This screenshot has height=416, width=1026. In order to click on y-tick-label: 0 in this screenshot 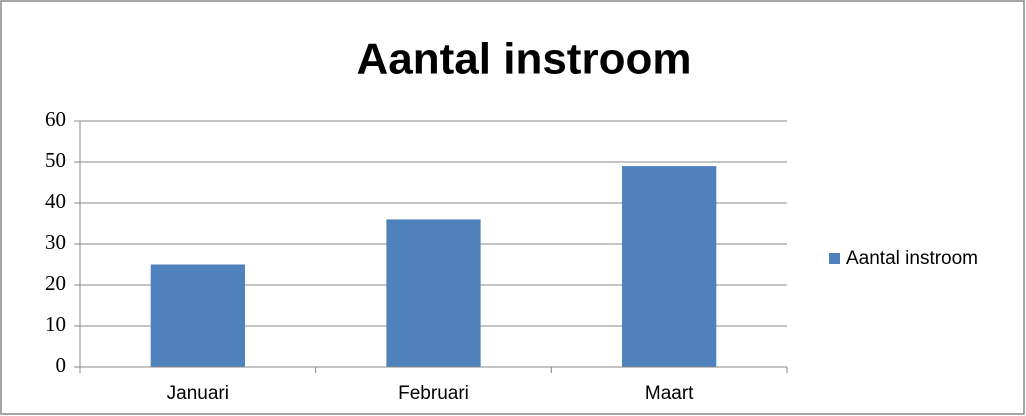, I will do `click(61, 365)`.